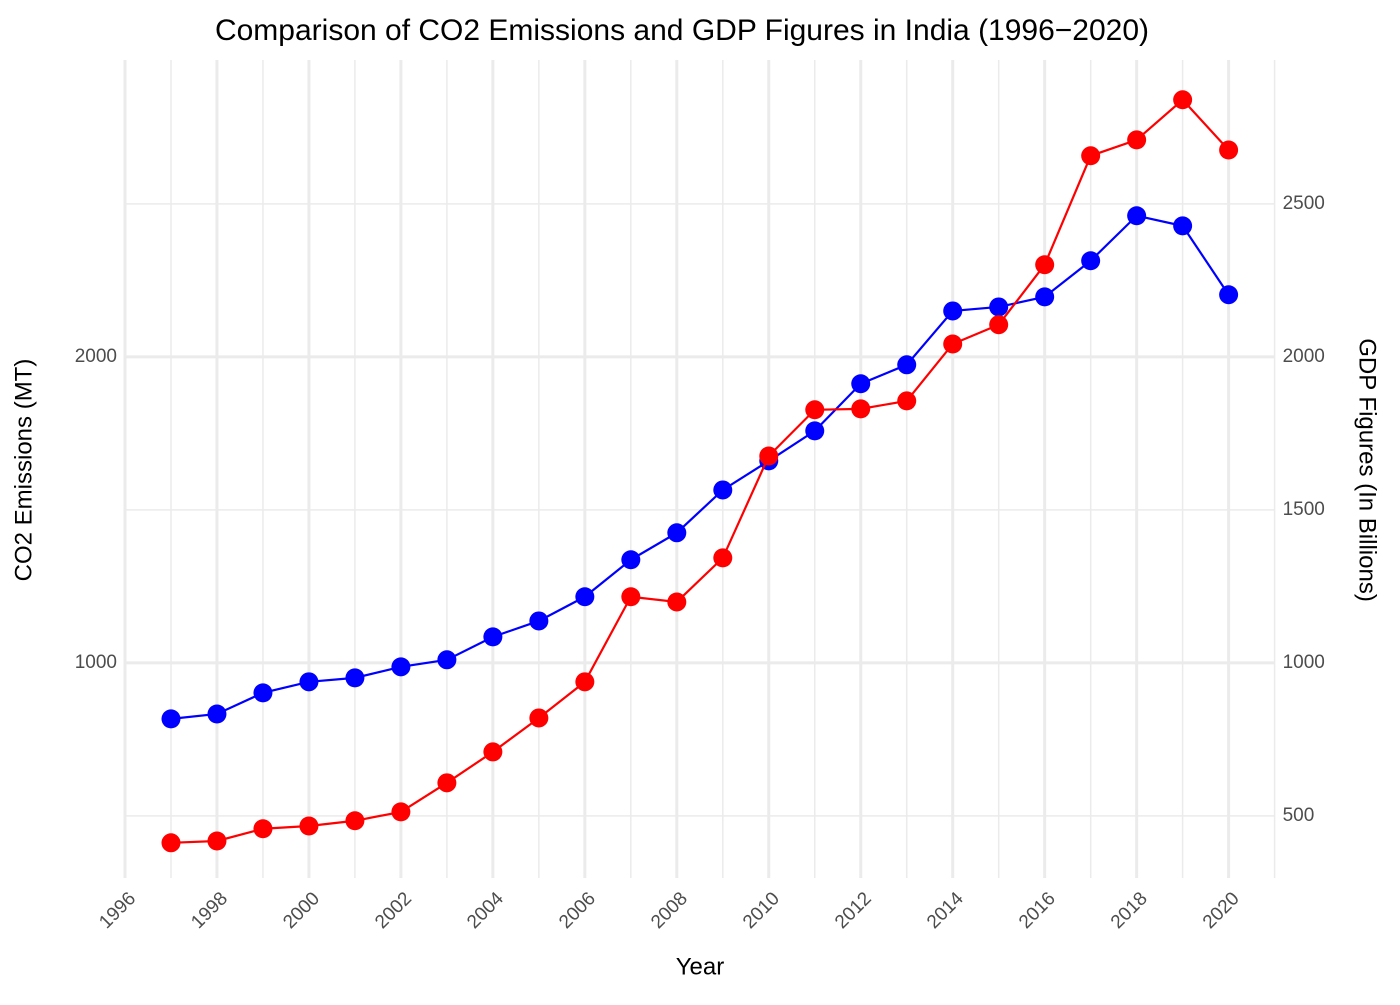  I want to click on x-tick-label: 2002, so click(393, 910).